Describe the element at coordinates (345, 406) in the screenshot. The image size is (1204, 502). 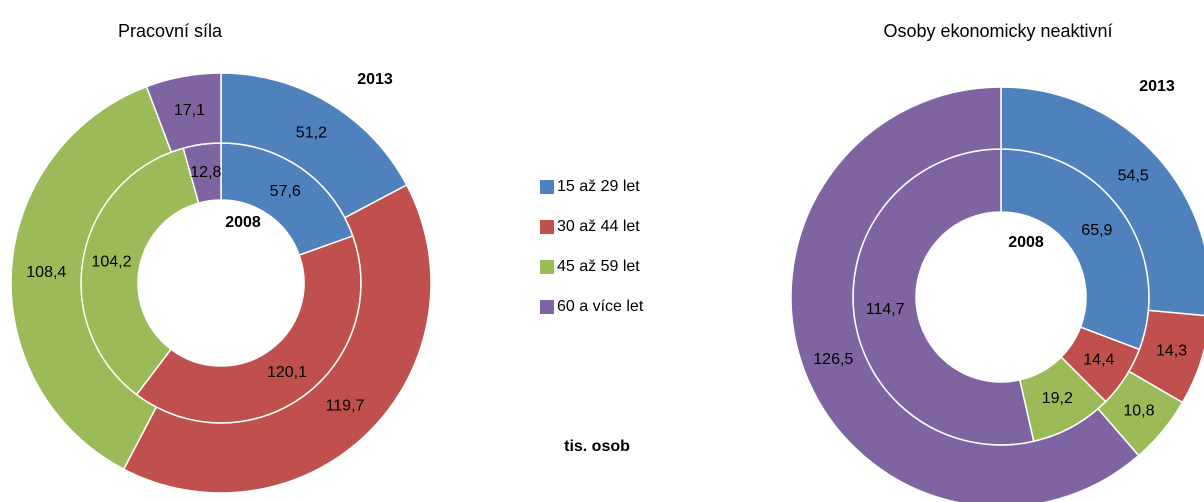
I see `data-label: 119,7` at that location.